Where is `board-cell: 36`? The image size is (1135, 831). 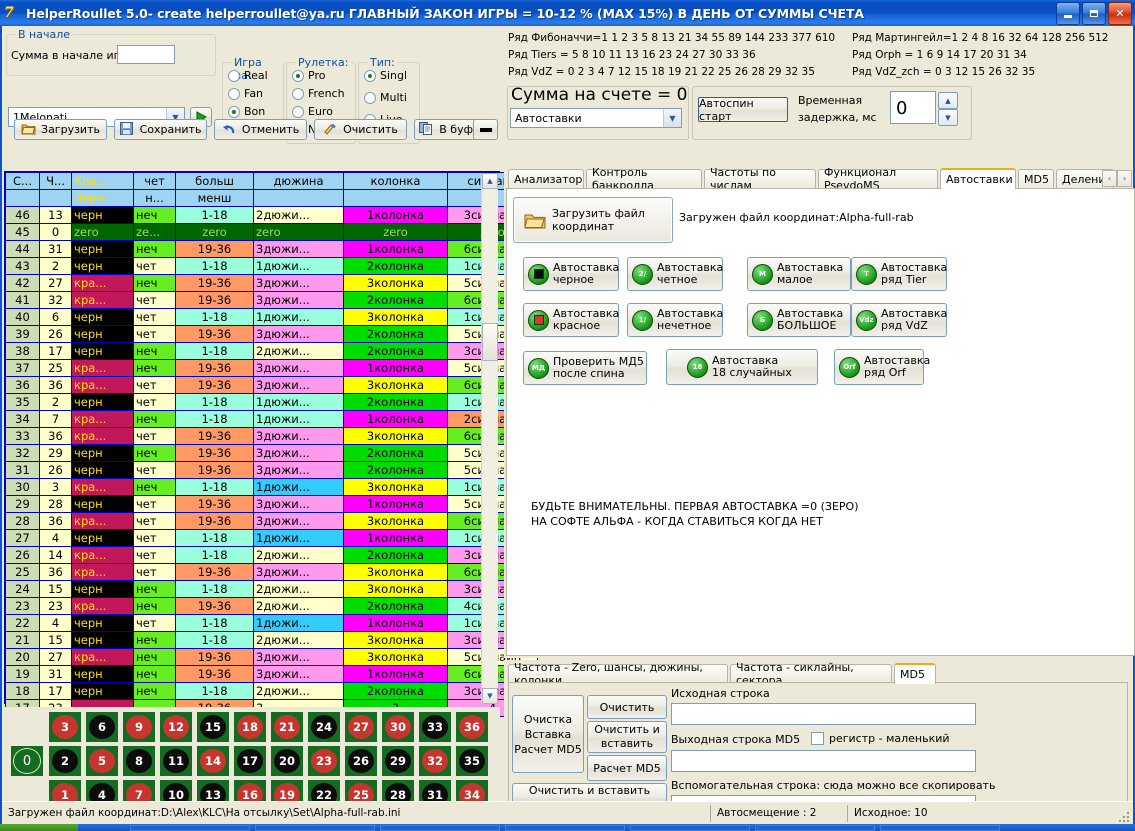
board-cell: 36 is located at coordinates (472, 727).